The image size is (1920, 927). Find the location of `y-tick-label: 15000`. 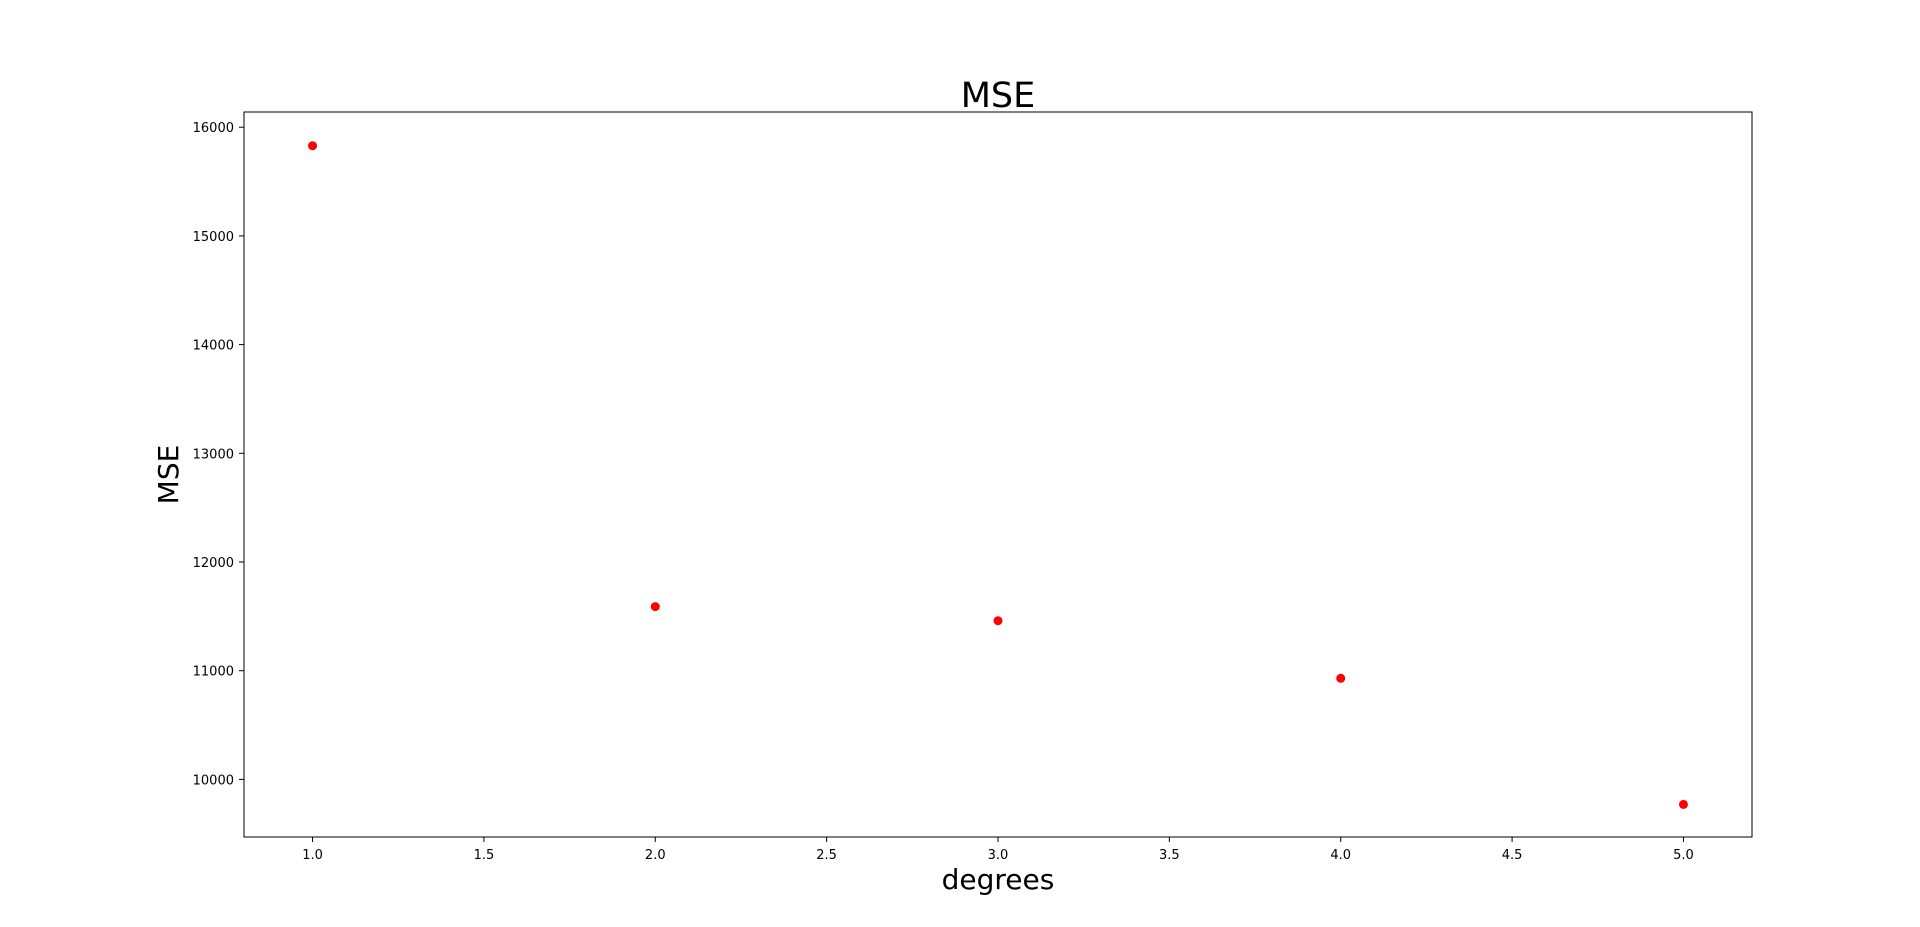

y-tick-label: 15000 is located at coordinates (213, 237).